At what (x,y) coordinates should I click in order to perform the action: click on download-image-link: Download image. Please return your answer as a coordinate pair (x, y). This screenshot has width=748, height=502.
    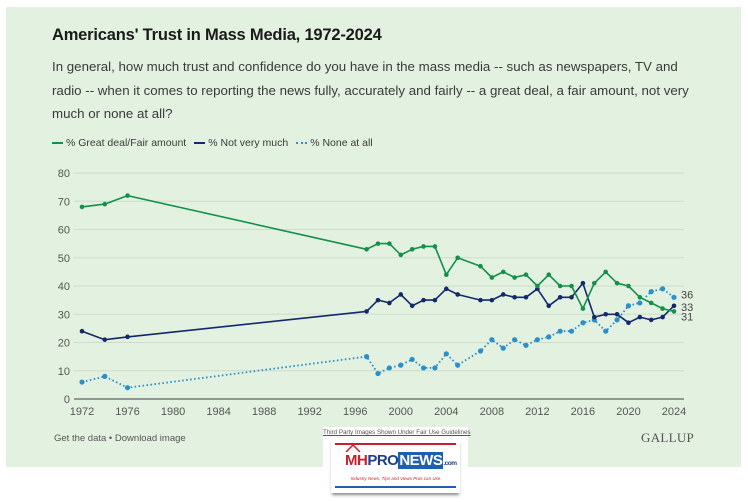
    Looking at the image, I should click on (150, 438).